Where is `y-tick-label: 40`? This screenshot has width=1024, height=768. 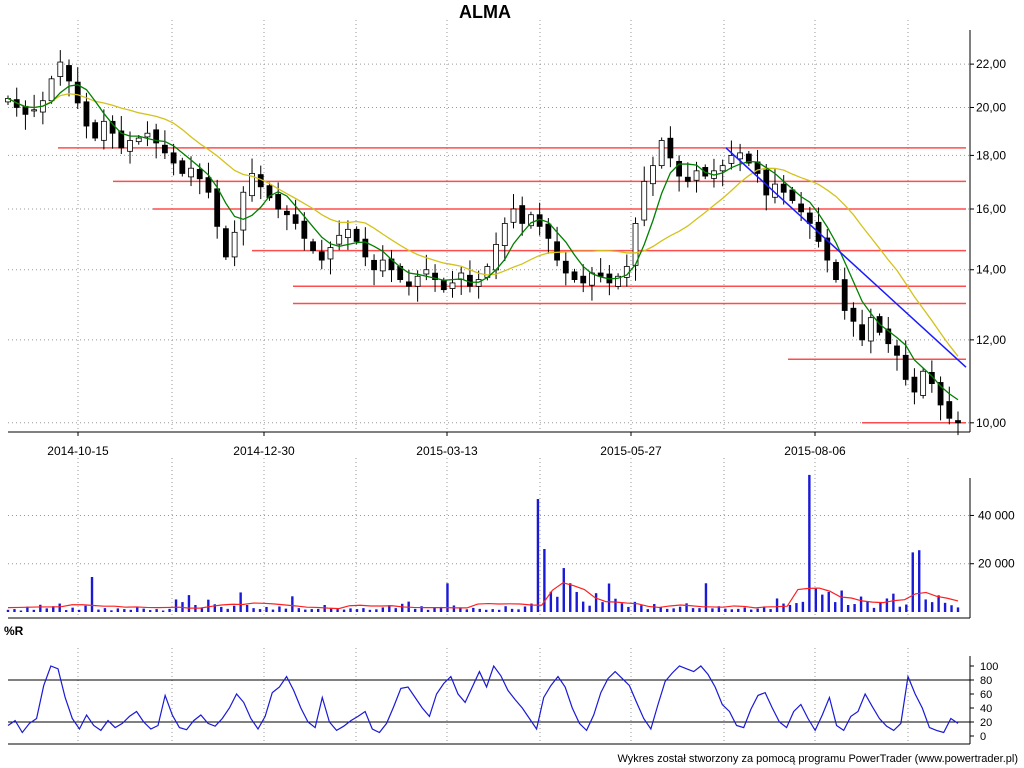
y-tick-label: 40 is located at coordinates (986, 709).